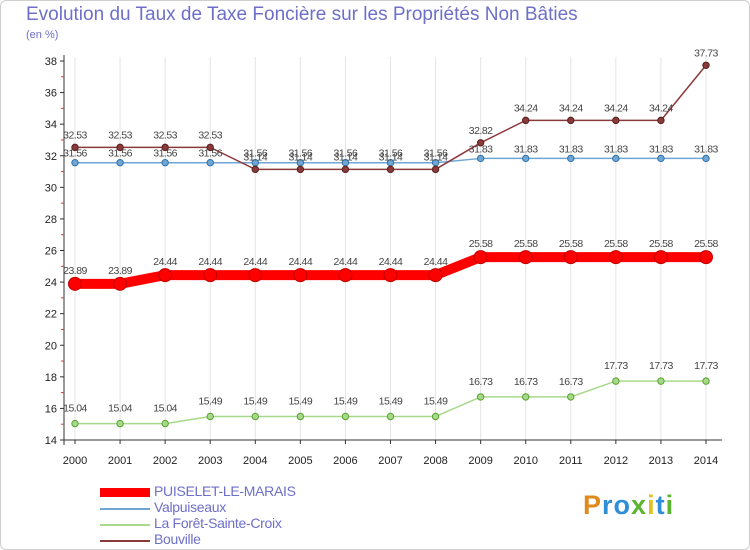  What do you see at coordinates (51, 125) in the screenshot?
I see `y-tick-label: 34` at bounding box center [51, 125].